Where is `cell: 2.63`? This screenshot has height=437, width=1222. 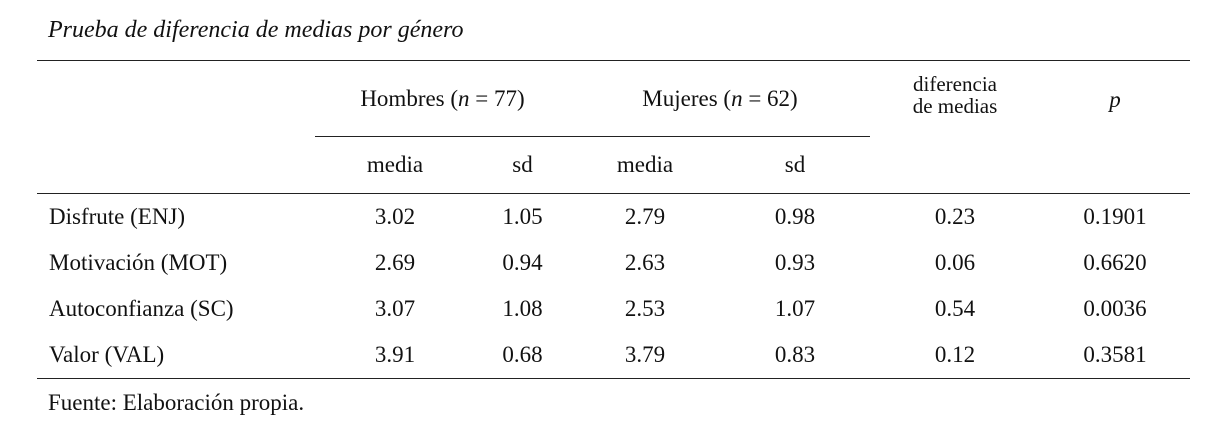 cell: 2.63 is located at coordinates (645, 262).